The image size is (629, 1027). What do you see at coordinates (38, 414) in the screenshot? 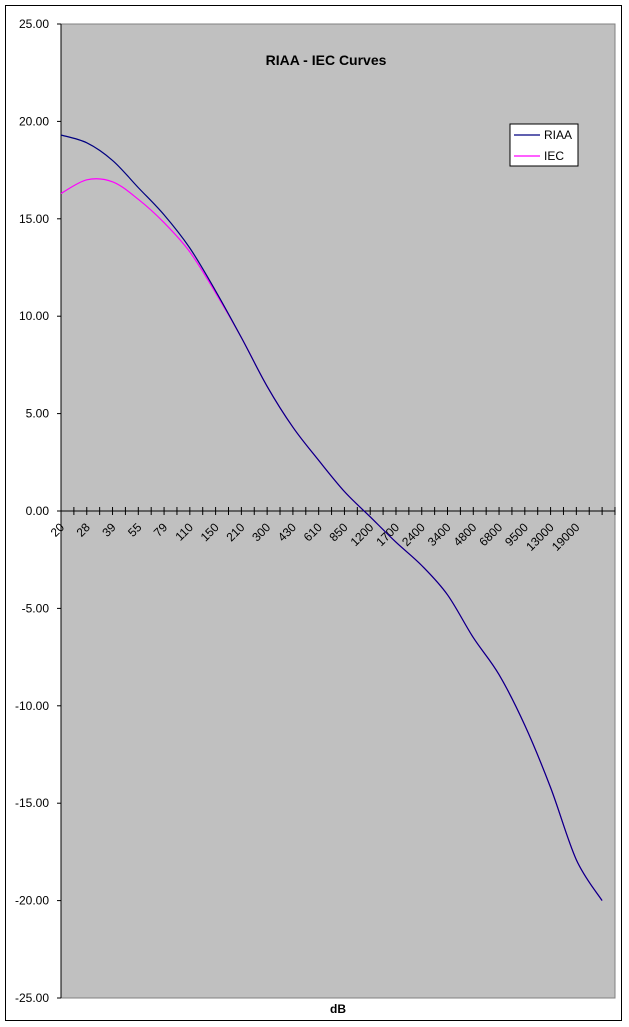
I see `y-tick-label: 5.00` at bounding box center [38, 414].